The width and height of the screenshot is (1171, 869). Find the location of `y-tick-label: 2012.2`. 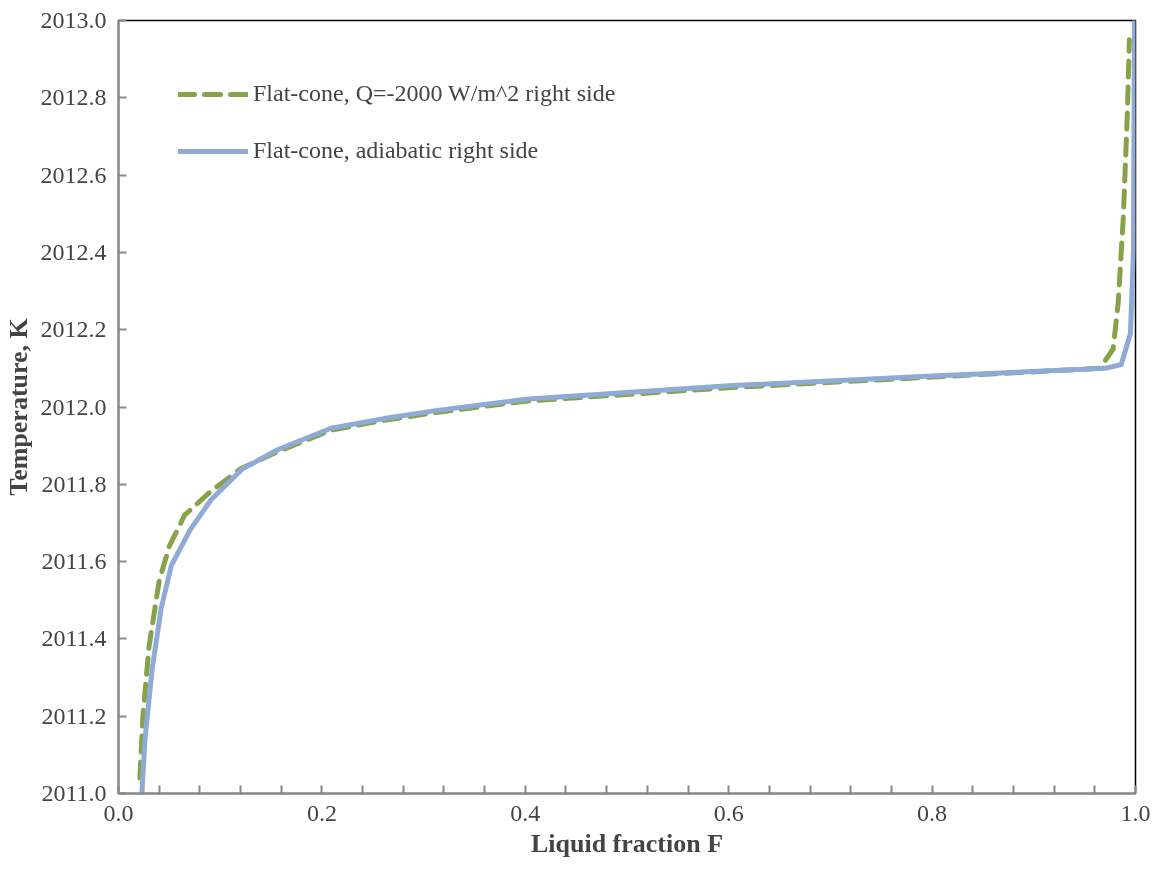

y-tick-label: 2012.2 is located at coordinates (73, 329).